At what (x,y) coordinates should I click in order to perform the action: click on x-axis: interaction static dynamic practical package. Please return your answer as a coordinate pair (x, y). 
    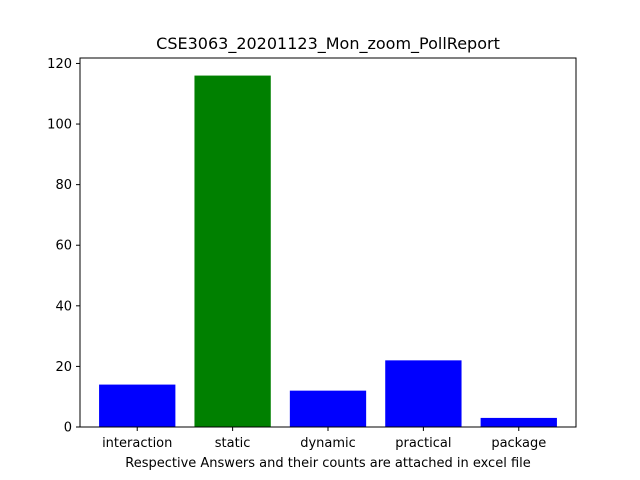
    Looking at the image, I should click on (324, 439).